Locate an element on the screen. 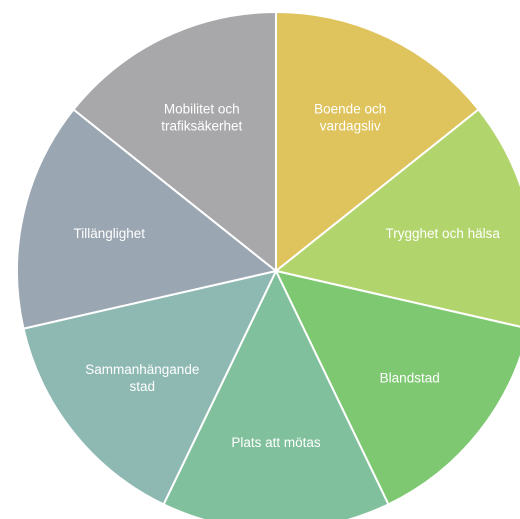  slice-label-line: trafiksäkerhet is located at coordinates (201, 125).